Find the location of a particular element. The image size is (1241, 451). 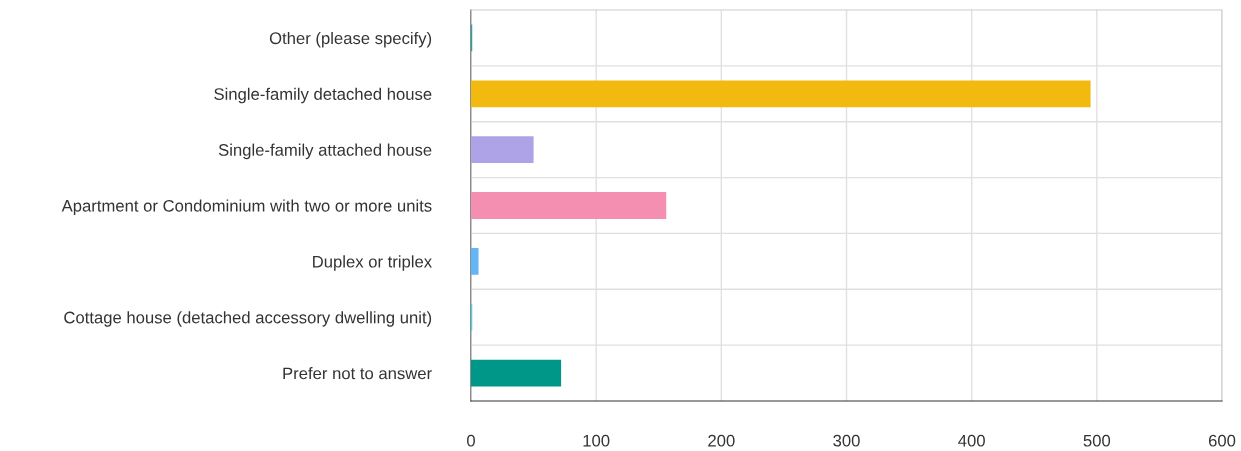

x-tick-label: 600 is located at coordinates (1222, 440).